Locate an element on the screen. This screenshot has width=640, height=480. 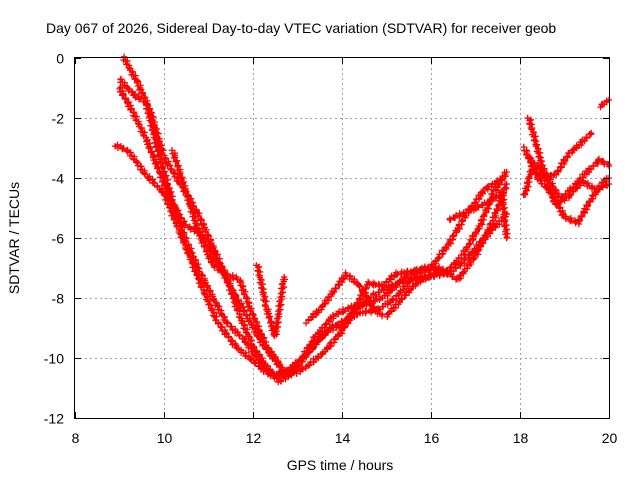
y-tick-label: -4 is located at coordinates (58, 179).